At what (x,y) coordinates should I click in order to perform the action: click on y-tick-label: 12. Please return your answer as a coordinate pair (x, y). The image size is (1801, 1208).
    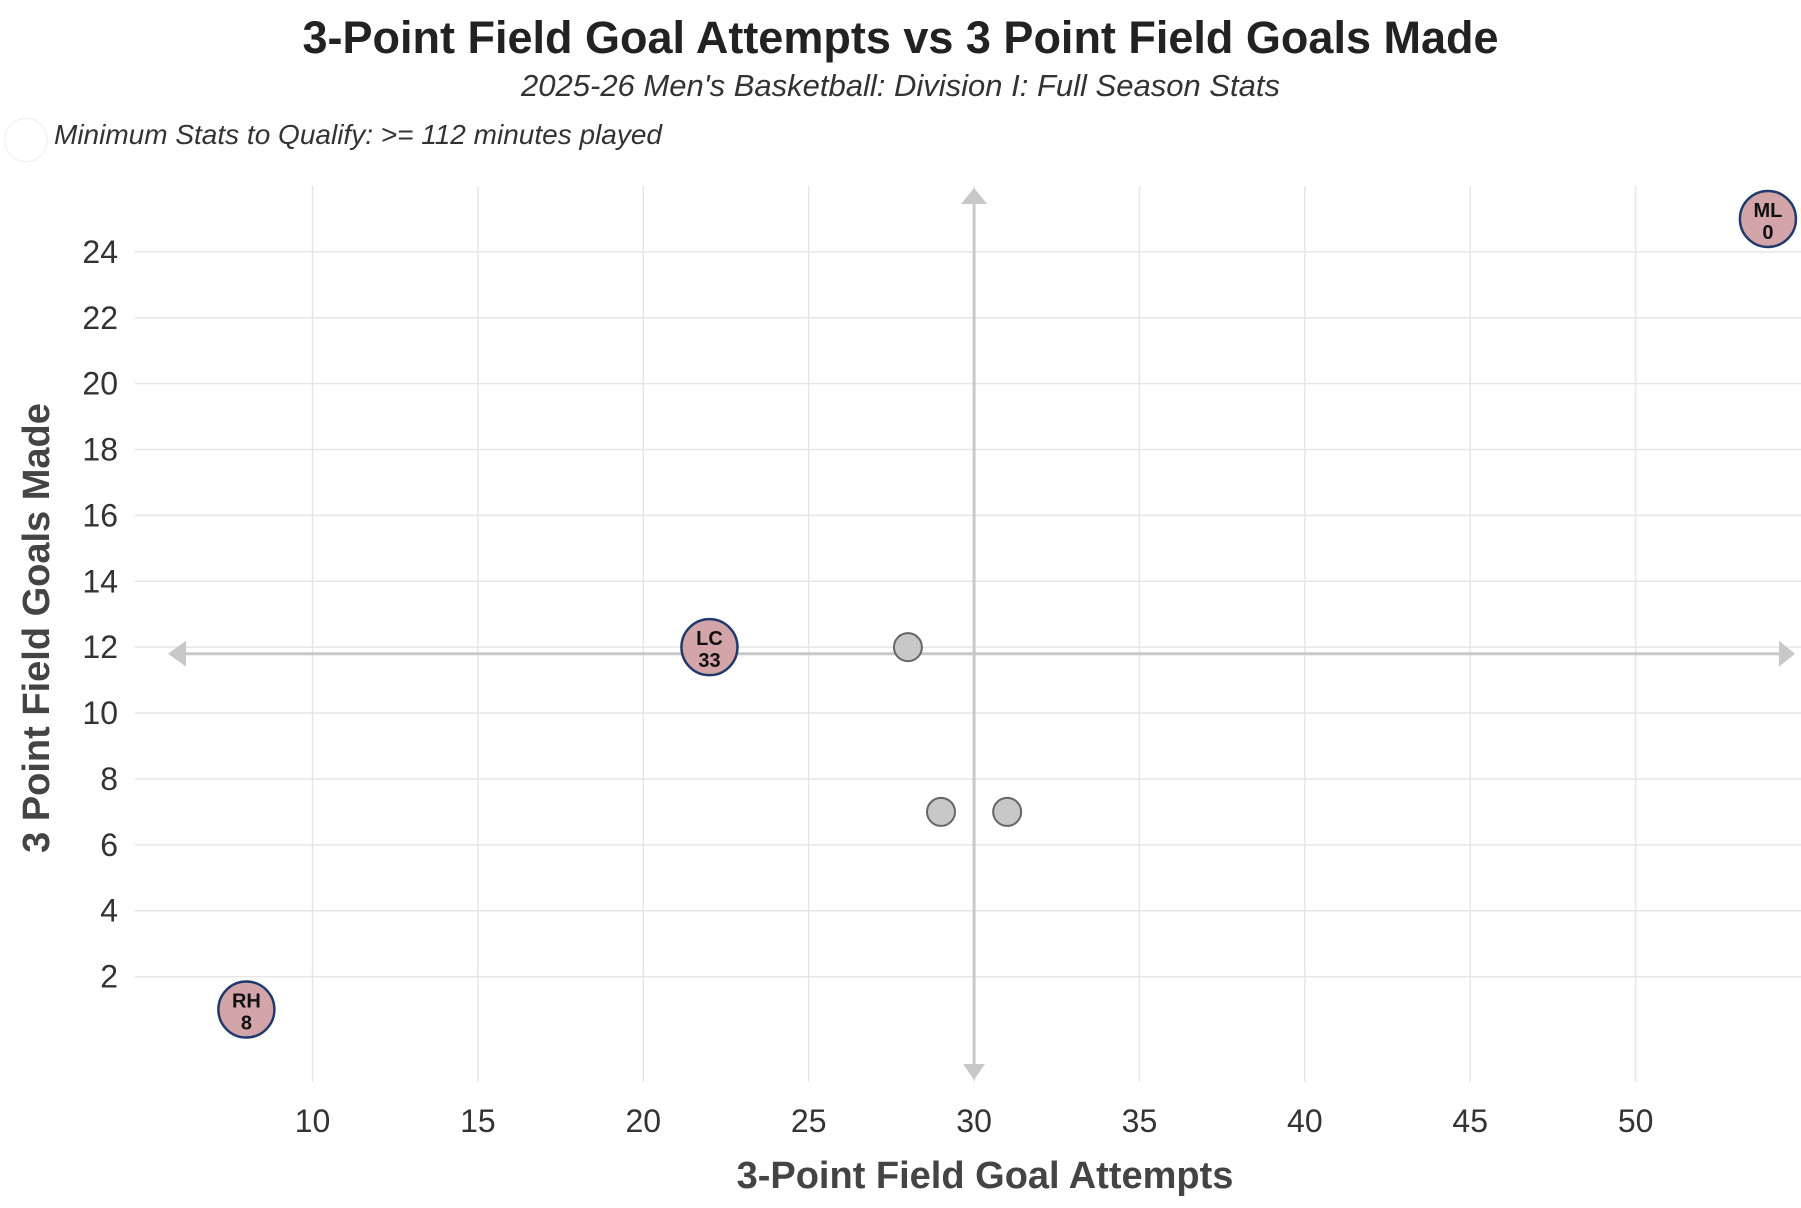
    Looking at the image, I should click on (100, 647).